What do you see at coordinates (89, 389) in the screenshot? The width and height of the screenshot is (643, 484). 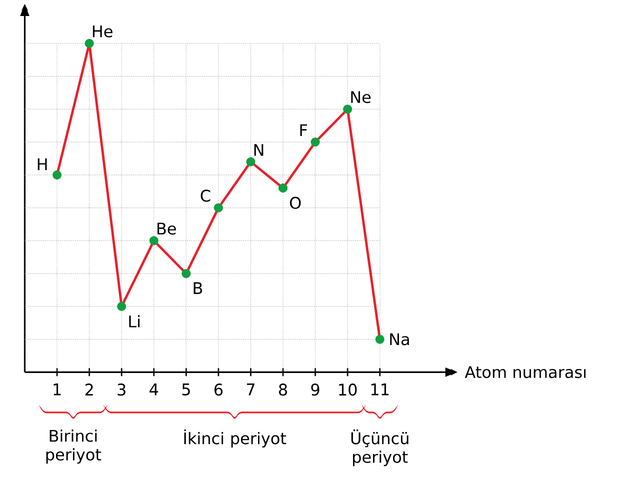 I see `x-tick-label: 2` at bounding box center [89, 389].